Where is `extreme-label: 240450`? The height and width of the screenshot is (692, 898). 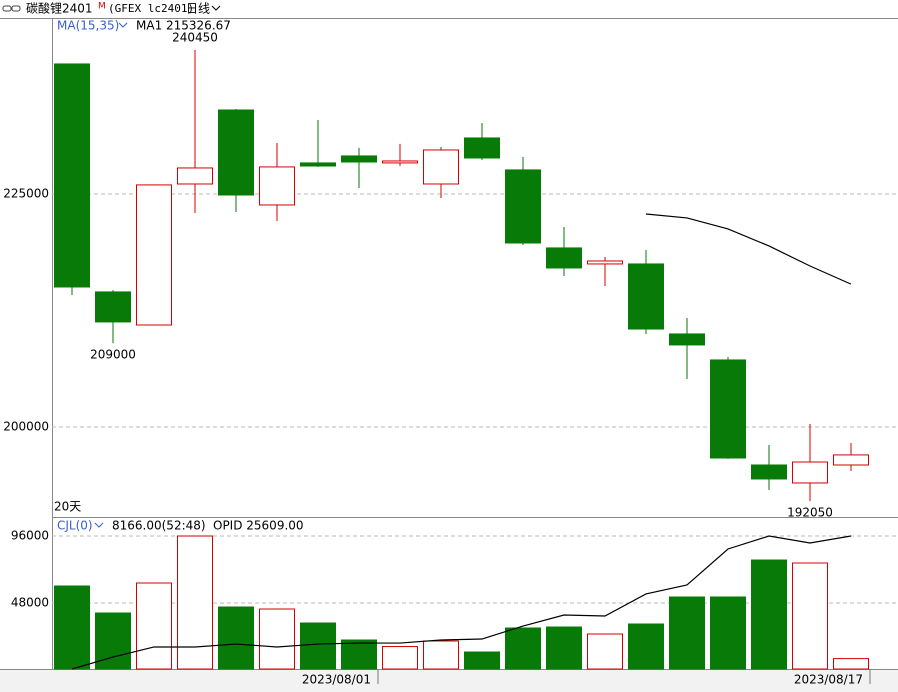
extreme-label: 240450 is located at coordinates (195, 37).